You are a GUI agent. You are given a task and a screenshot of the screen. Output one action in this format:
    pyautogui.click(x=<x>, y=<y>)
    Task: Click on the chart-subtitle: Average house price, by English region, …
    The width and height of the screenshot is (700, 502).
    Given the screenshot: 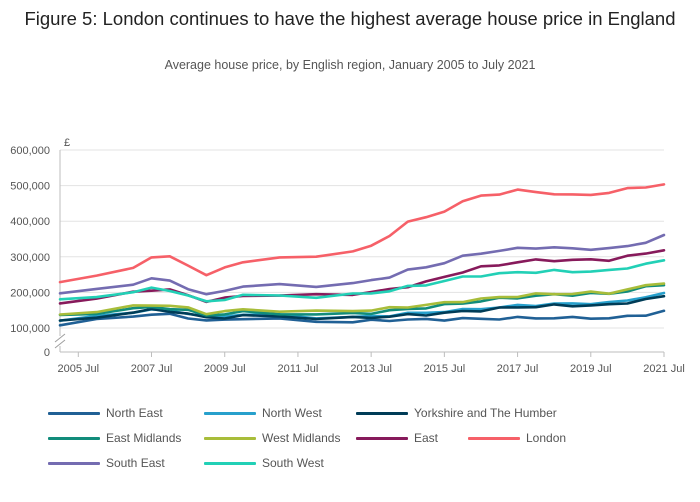 What is the action you would take?
    pyautogui.click(x=350, y=65)
    